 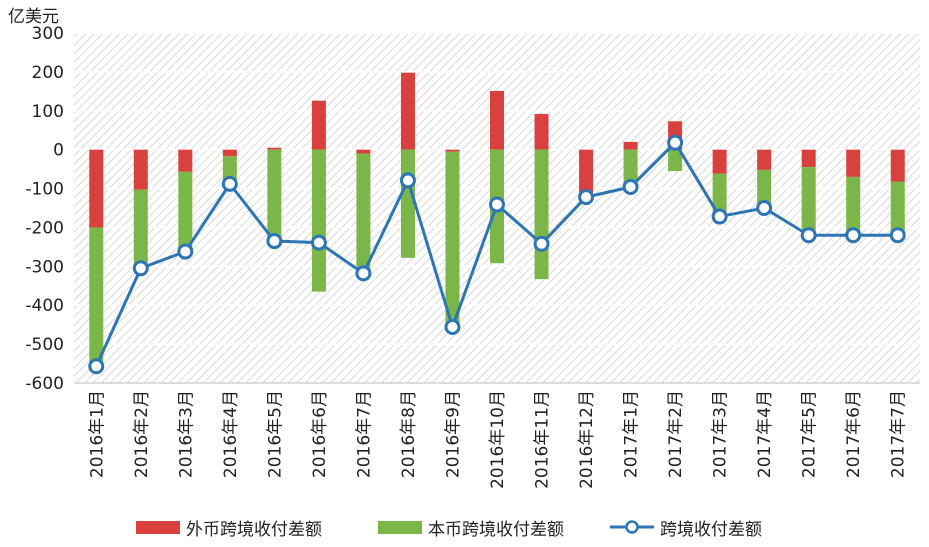 I want to click on y-tick-label: 100, so click(x=48, y=112).